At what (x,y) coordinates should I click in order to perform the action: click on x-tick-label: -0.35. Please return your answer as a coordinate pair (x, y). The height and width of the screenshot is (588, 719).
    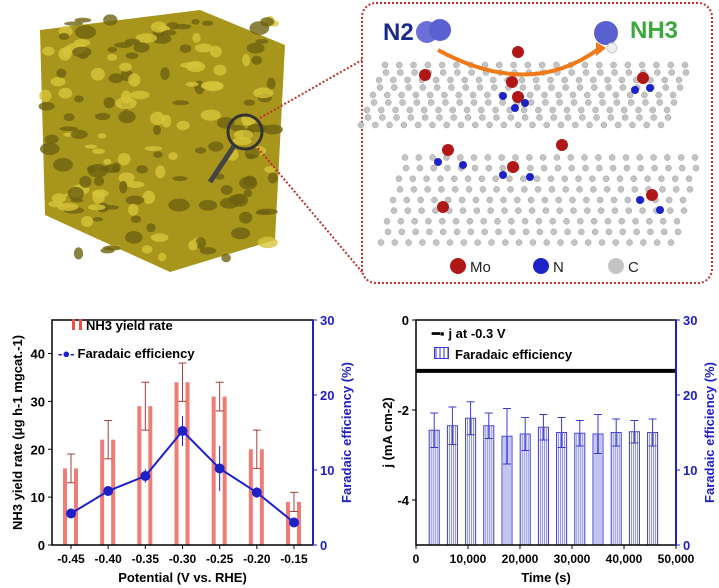
    Looking at the image, I should click on (146, 559).